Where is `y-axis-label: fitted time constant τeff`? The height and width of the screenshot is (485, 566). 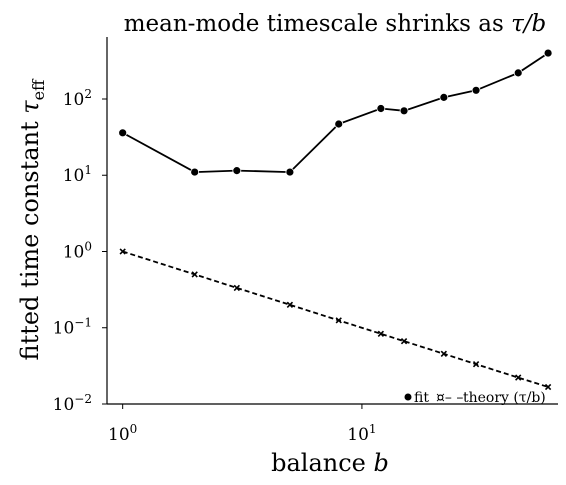
y-axis-label: fitted time constant τeff is located at coordinates (32, 219).